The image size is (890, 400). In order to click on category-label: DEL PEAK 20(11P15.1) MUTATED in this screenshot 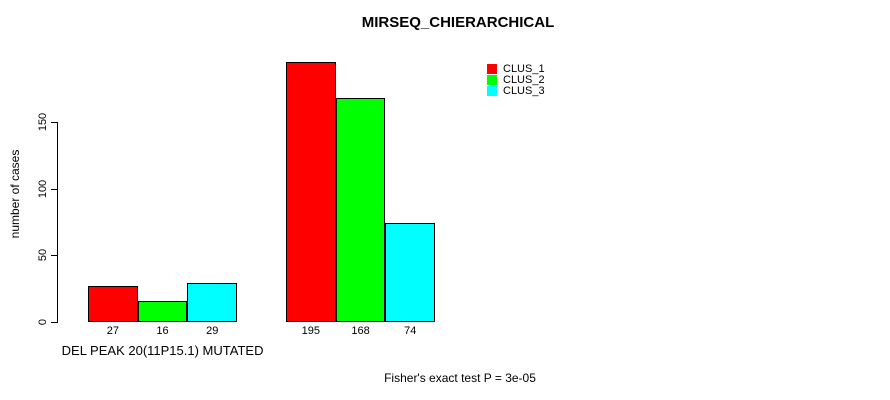, I will do `click(162, 350)`.